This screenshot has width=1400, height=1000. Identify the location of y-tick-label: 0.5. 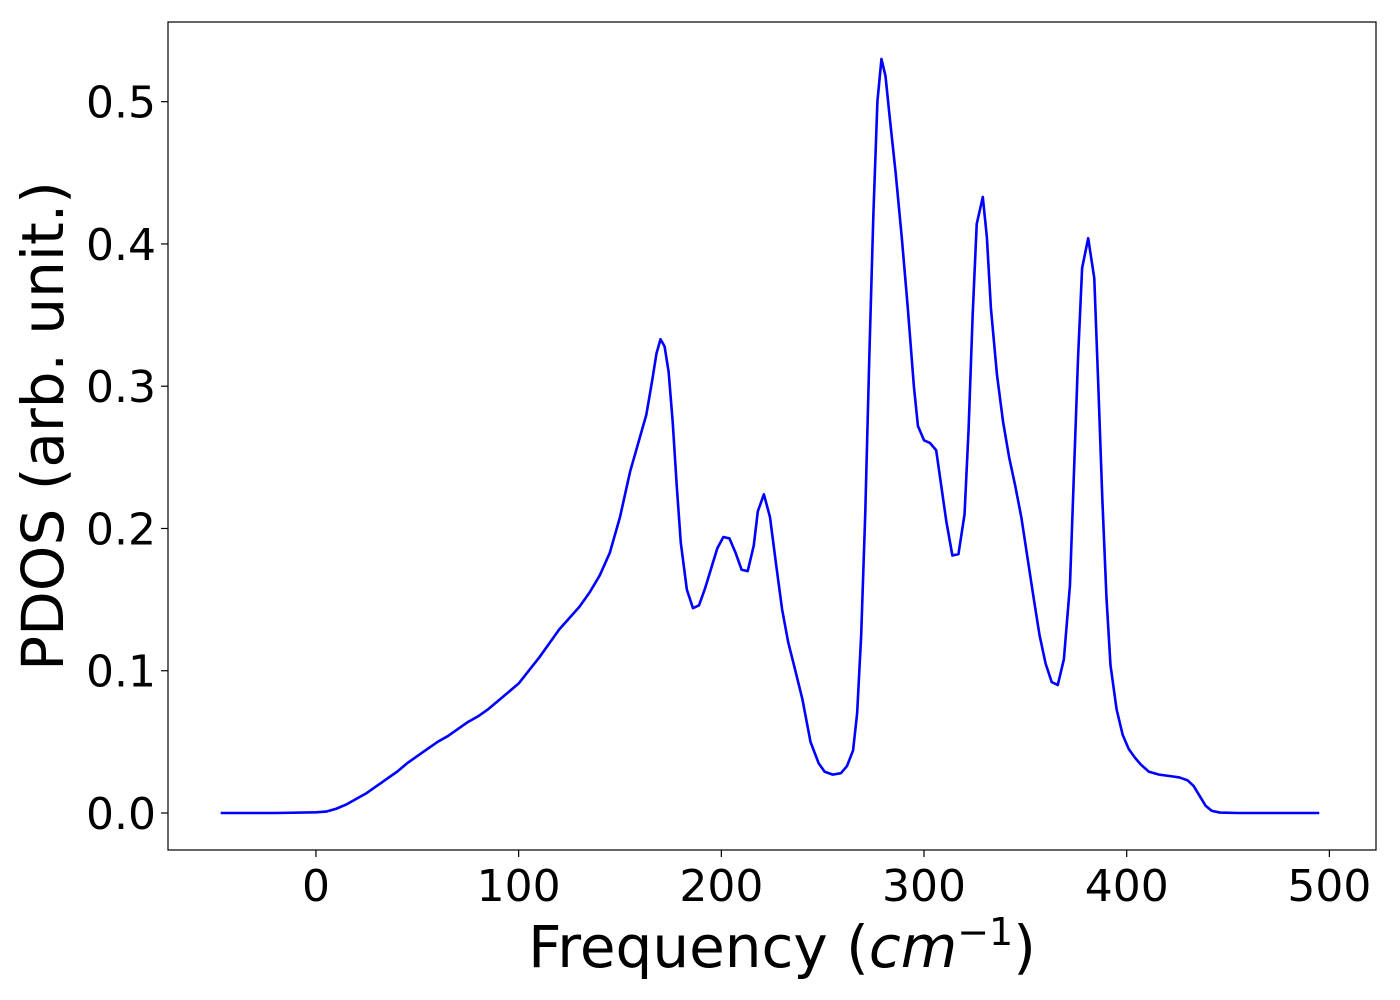
(121, 103).